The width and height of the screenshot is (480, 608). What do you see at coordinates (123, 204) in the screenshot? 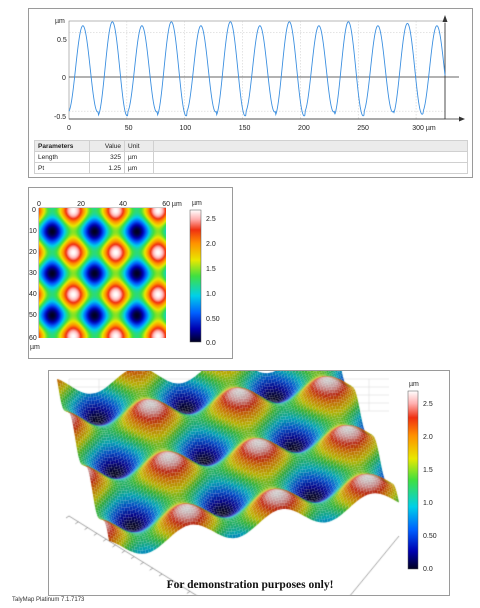
I see `x-tick-label: 40` at bounding box center [123, 204].